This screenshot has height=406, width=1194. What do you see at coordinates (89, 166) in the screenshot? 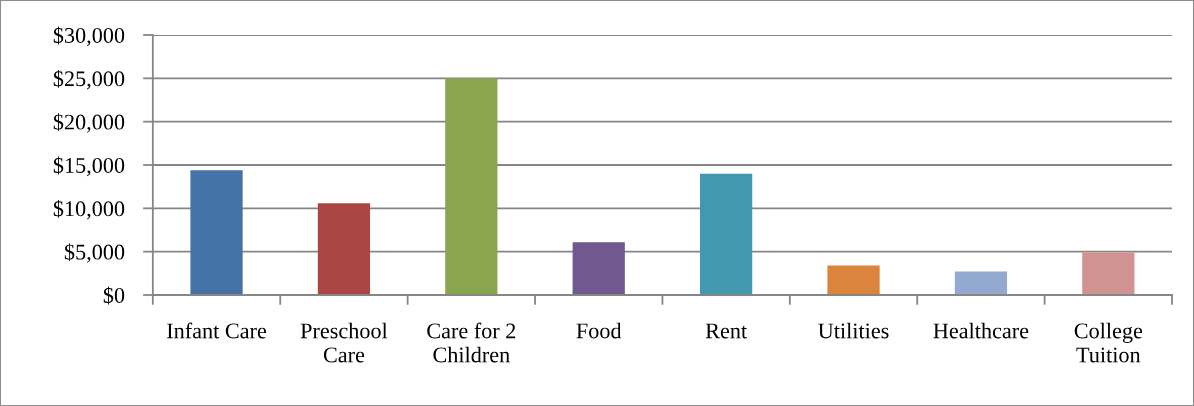
I see `y-tick-label: $15,000` at bounding box center [89, 166].